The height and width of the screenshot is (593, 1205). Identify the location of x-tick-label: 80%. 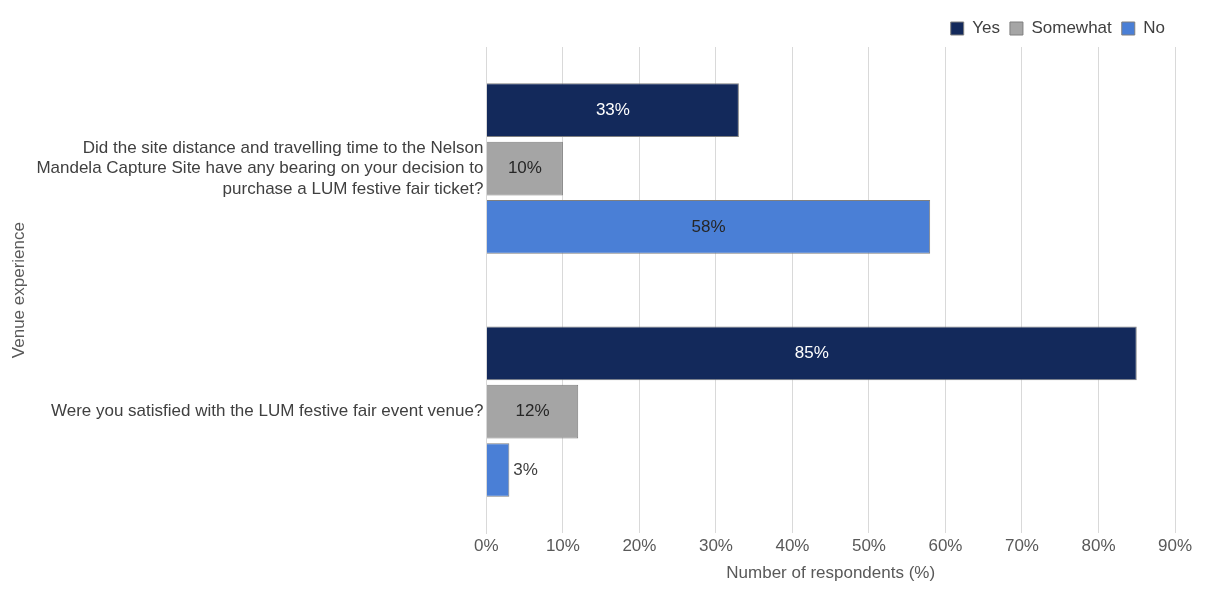
(1098, 546).